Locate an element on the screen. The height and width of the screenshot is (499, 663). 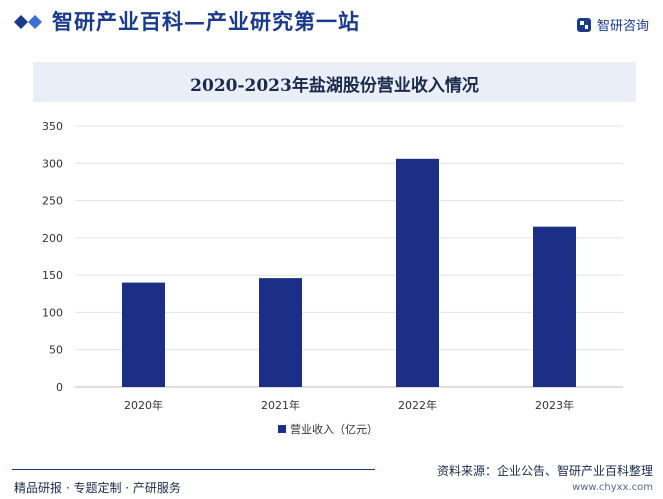
x-tick-label: 2023年 is located at coordinates (554, 405).